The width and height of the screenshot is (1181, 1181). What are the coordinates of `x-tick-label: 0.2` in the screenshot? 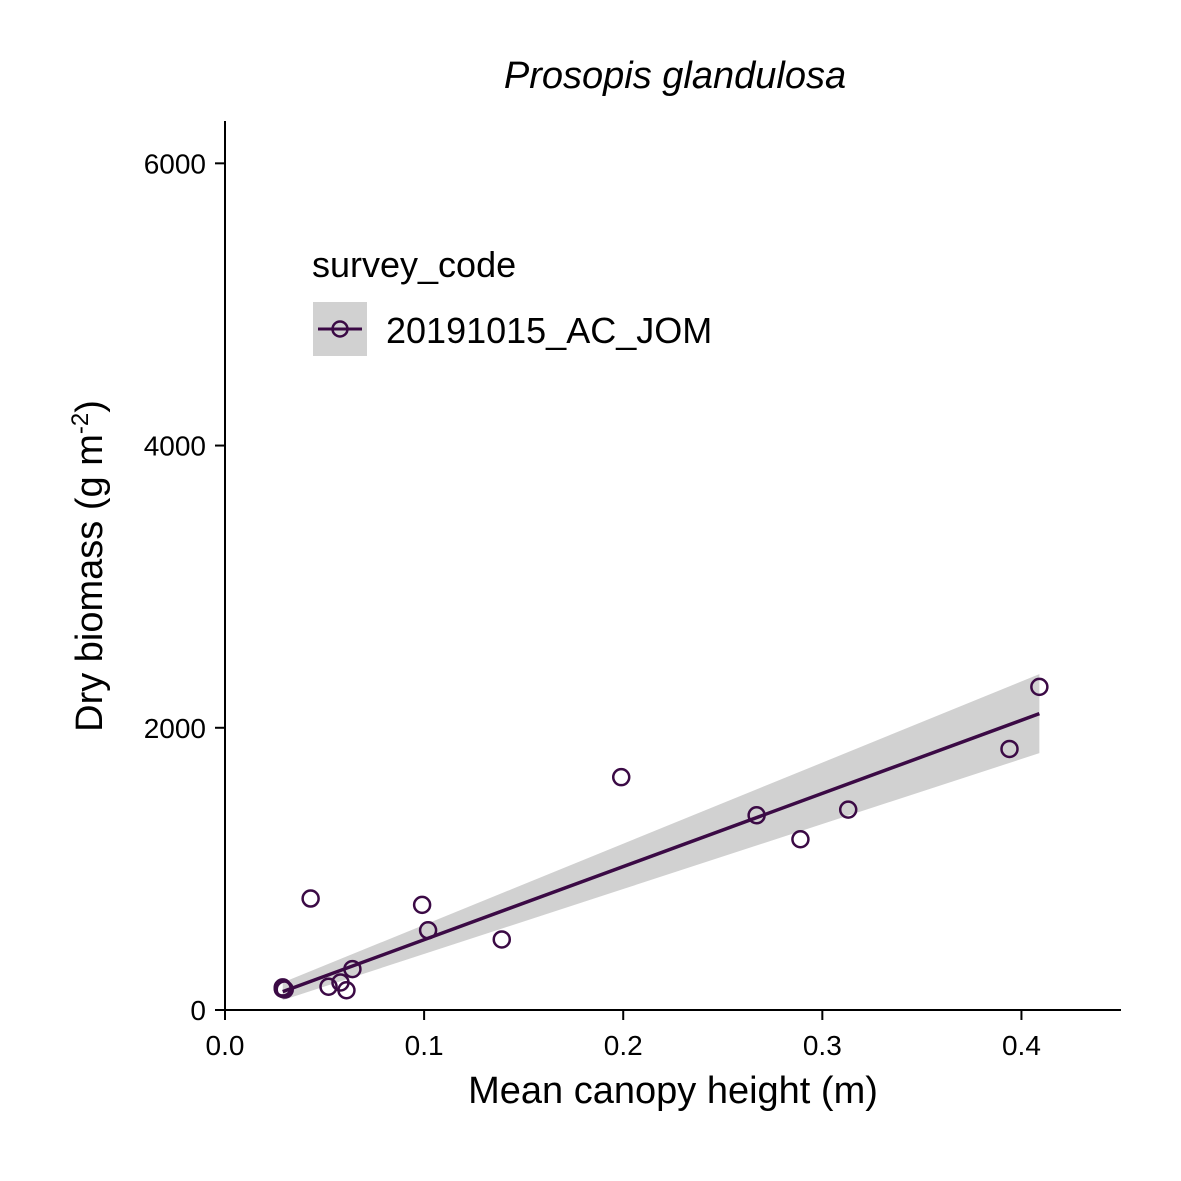 It's located at (623, 1045).